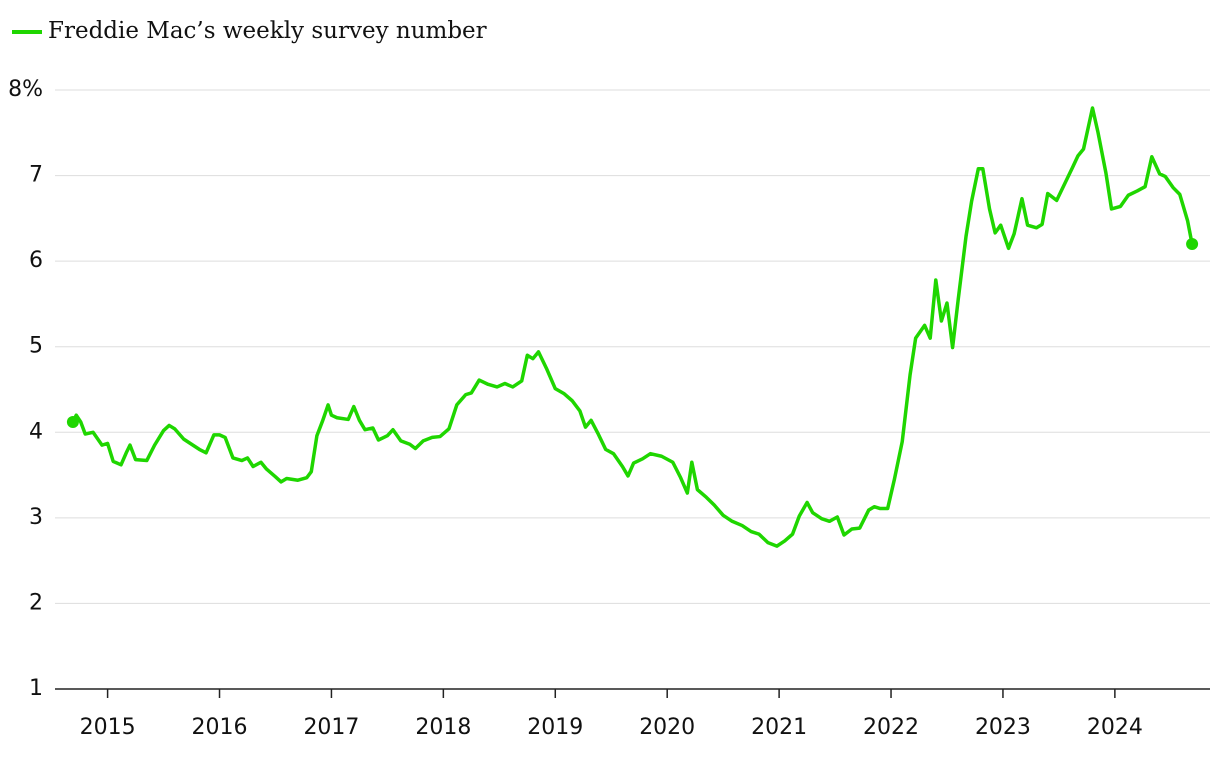  What do you see at coordinates (667, 727) in the screenshot?
I see `x-tick-label: 2020` at bounding box center [667, 727].